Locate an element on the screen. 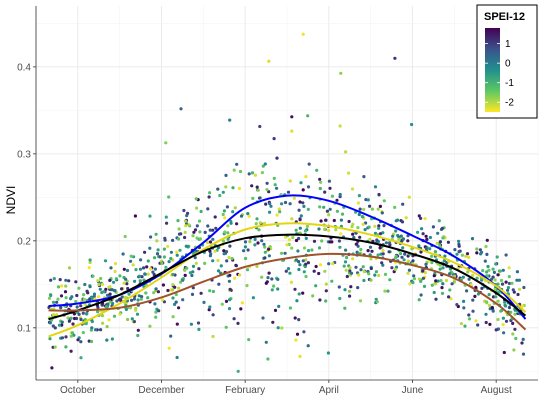 The height and width of the screenshot is (400, 550). y-tick-label: 0.2 is located at coordinates (24, 241).